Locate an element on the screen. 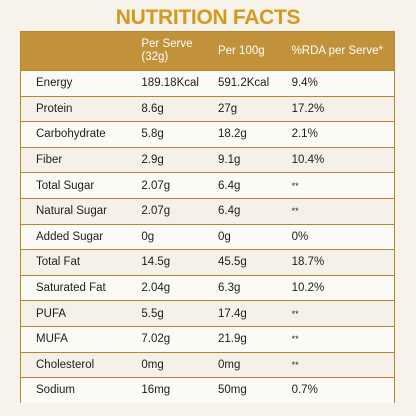 Image resolution: width=416 pixels, height=416 pixels. page-title: NUTRITION FACTS is located at coordinates (208, 17).